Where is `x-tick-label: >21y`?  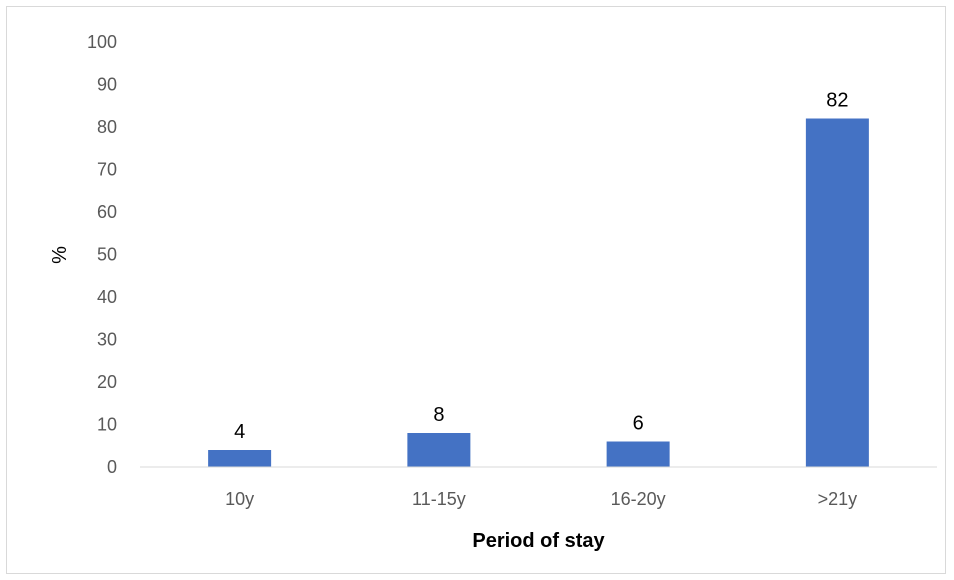 x-tick-label: >21y is located at coordinates (838, 499).